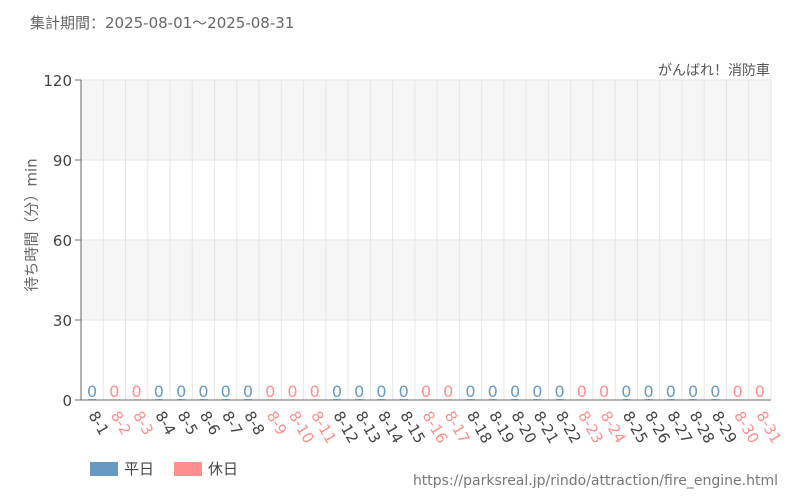  Describe the element at coordinates (62, 161) in the screenshot. I see `y-tick-label: 90` at that location.